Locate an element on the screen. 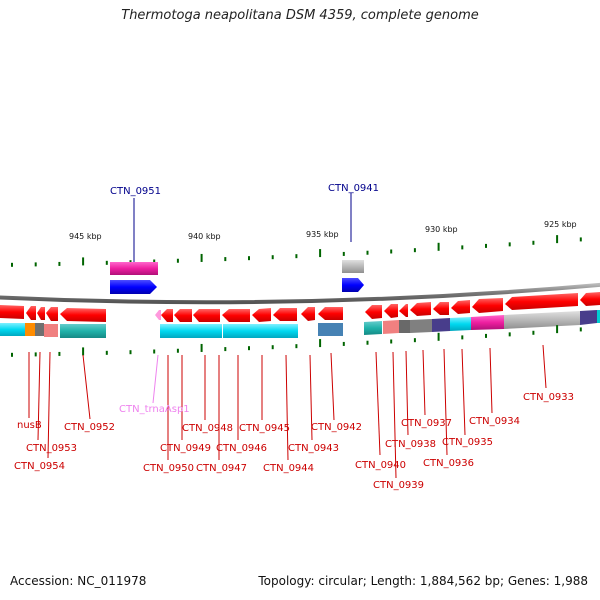 The height and width of the screenshot is (600, 600). reverse-color-blocks-middle is located at coordinates (251, 330).